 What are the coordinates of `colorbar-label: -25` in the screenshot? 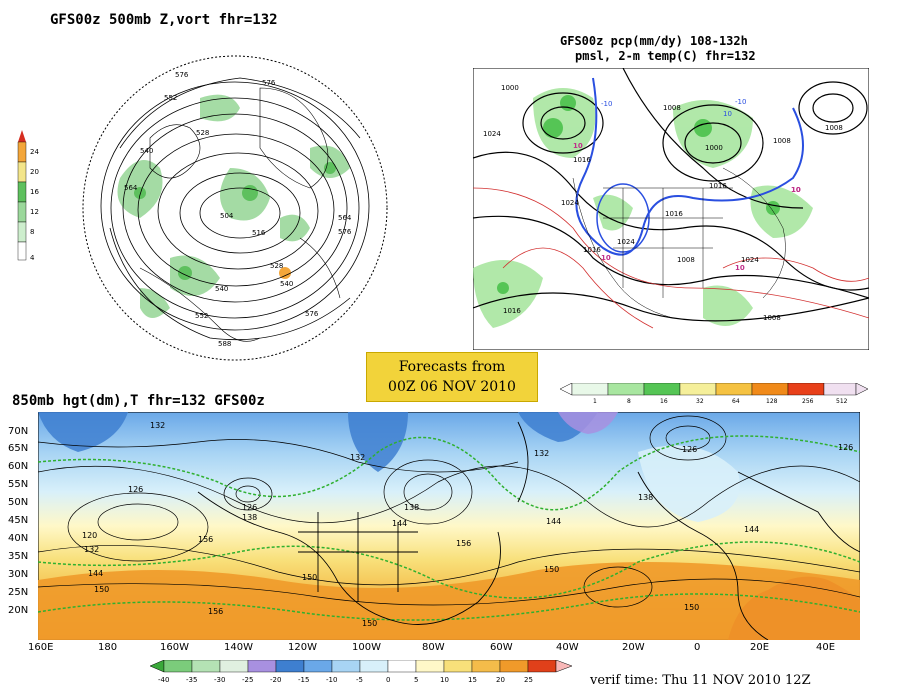 It's located at (247, 680).